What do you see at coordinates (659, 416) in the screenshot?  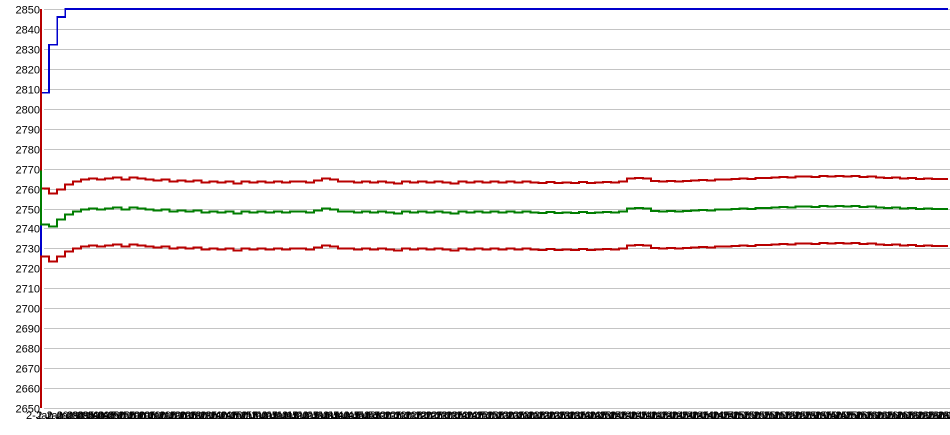 I see `x-tick-label: 2-Jan 14:25` at bounding box center [659, 416].